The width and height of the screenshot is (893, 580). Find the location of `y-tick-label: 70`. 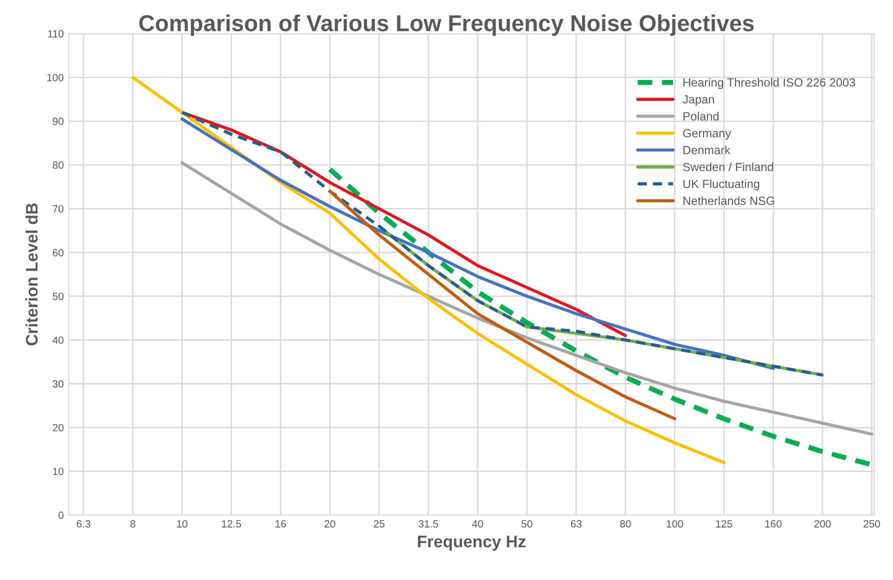

y-tick-label: 70 is located at coordinates (58, 209).